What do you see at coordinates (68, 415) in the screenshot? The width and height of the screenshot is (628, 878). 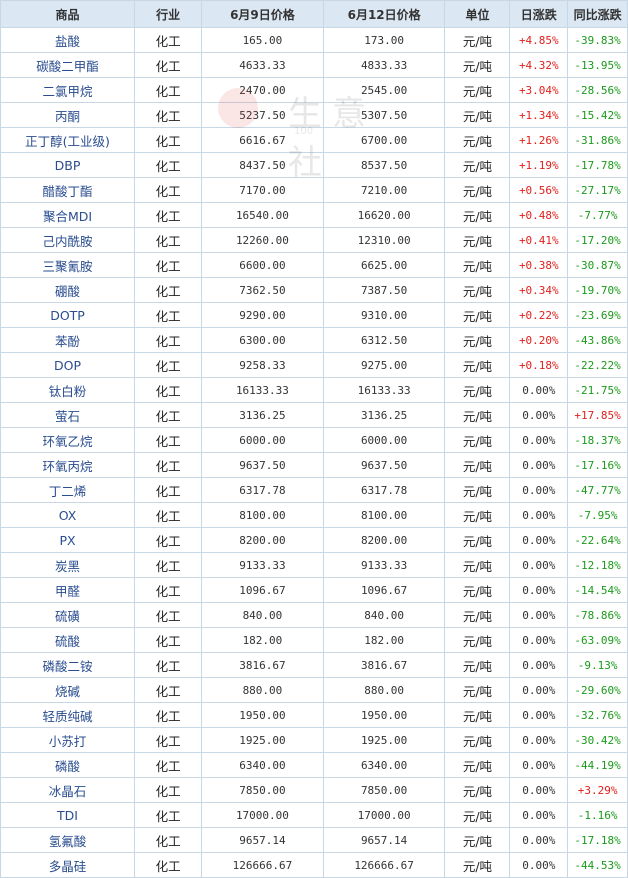 I see `cell-product: 萤石` at bounding box center [68, 415].